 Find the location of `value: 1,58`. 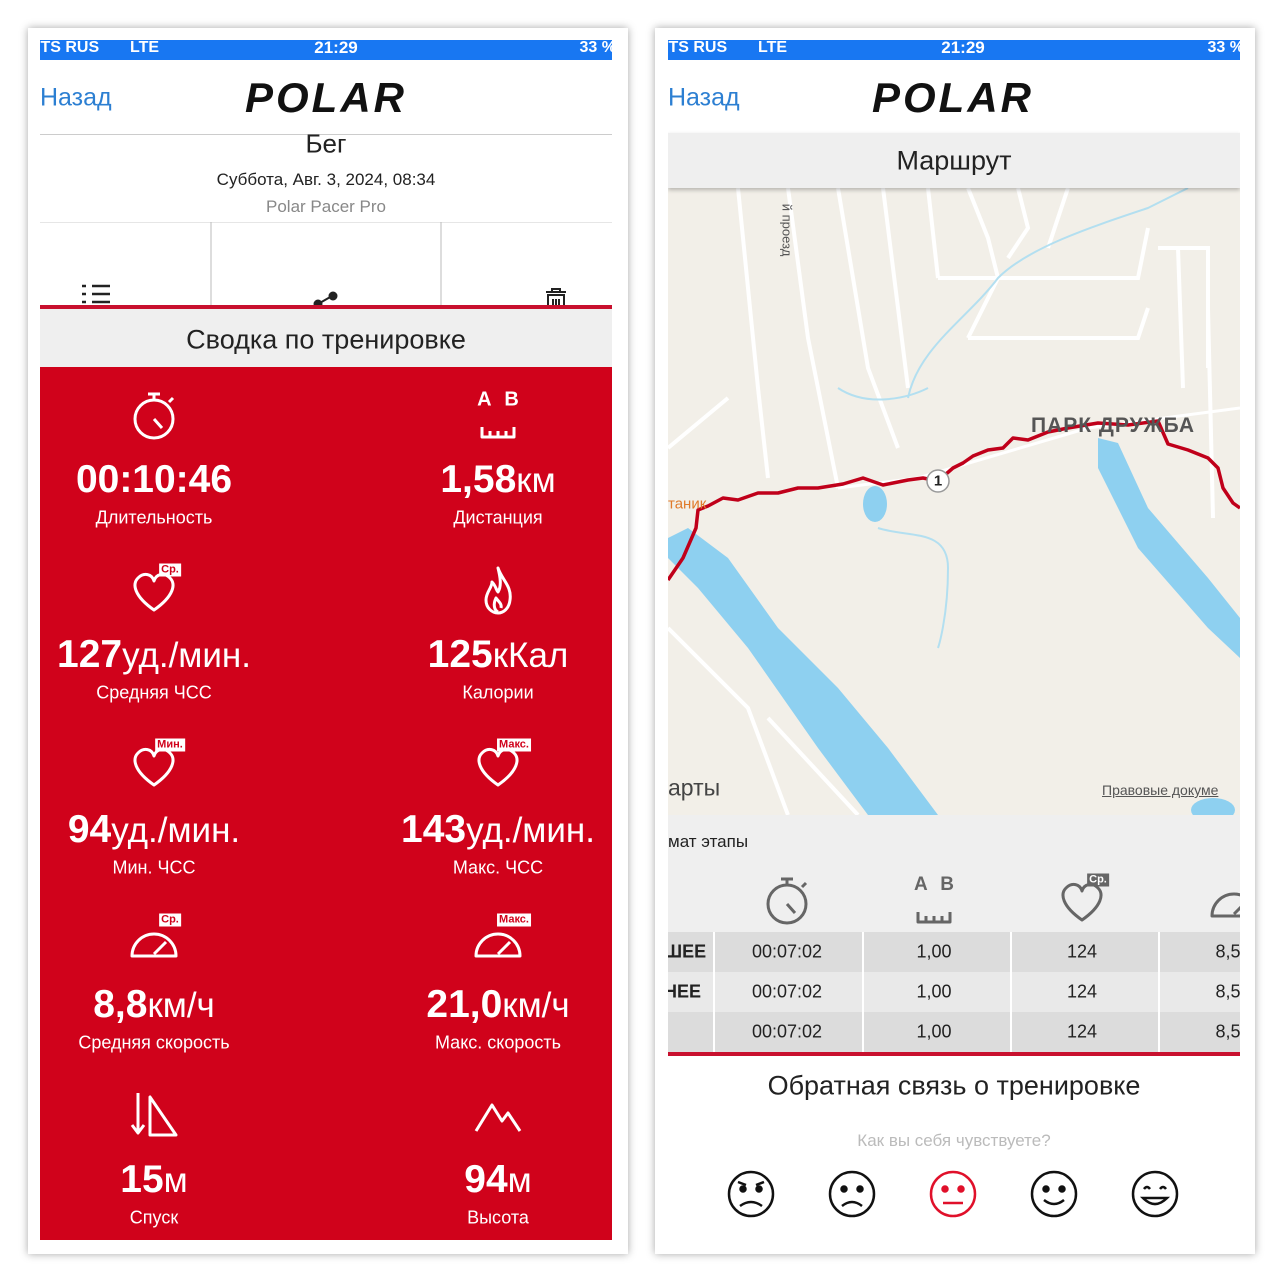

value: 1,58 is located at coordinates (478, 479).